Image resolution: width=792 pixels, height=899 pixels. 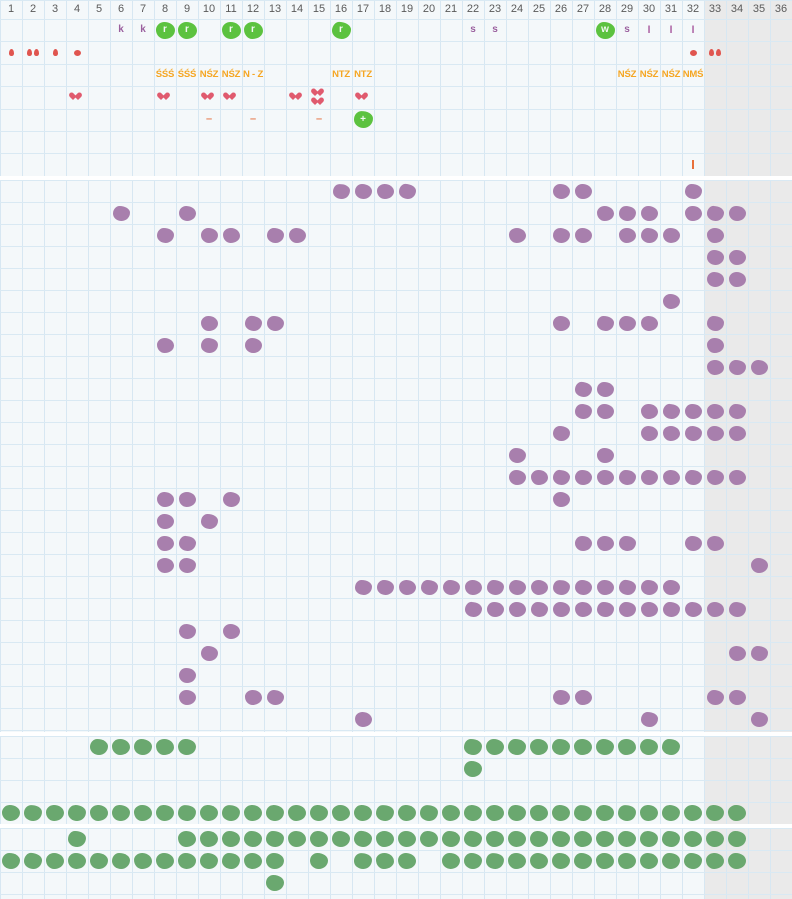 I want to click on header-cell-tag-row: NŚZ, so click(x=209, y=75).